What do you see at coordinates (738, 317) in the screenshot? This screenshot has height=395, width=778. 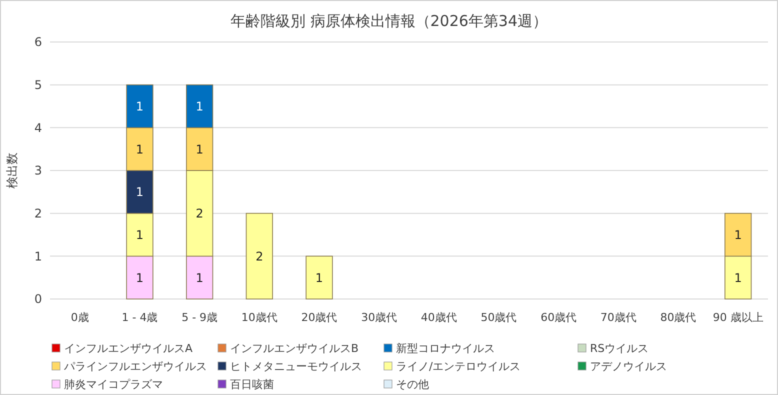 I see `x-tick-label: 90 歳以上` at bounding box center [738, 317].